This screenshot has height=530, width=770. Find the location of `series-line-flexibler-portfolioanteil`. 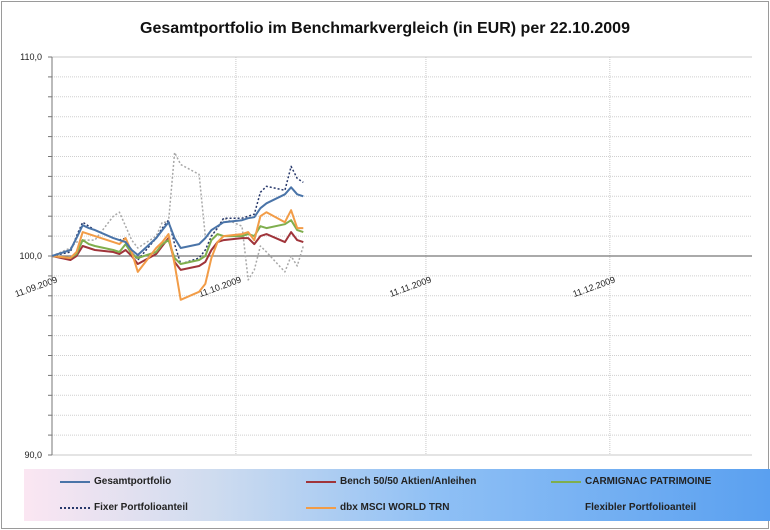

series-line-flexibler-portfolioanteil is located at coordinates (178, 216).